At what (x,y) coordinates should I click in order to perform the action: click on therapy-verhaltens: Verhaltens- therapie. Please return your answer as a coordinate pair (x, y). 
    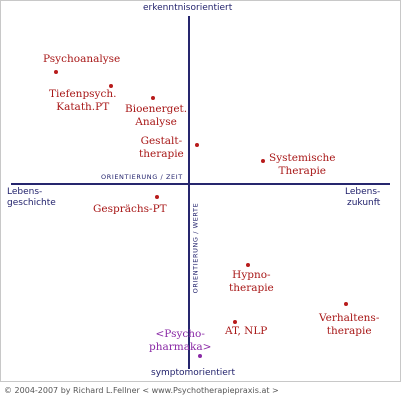
    Looking at the image, I should click on (349, 324).